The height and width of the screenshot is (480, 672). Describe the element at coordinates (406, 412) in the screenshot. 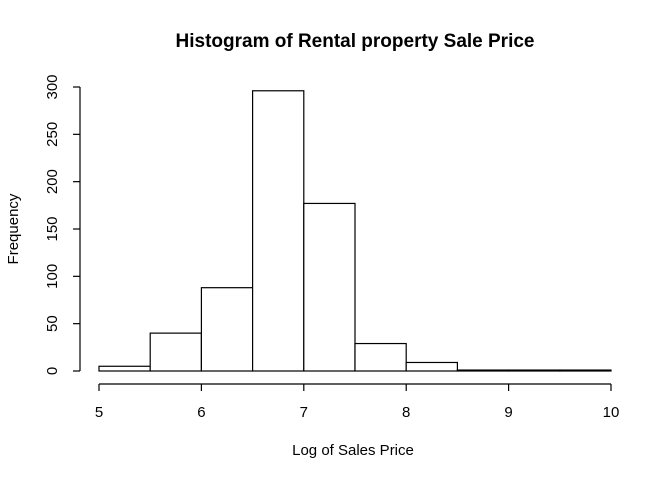

I see `x-tick-label-3: 8` at that location.